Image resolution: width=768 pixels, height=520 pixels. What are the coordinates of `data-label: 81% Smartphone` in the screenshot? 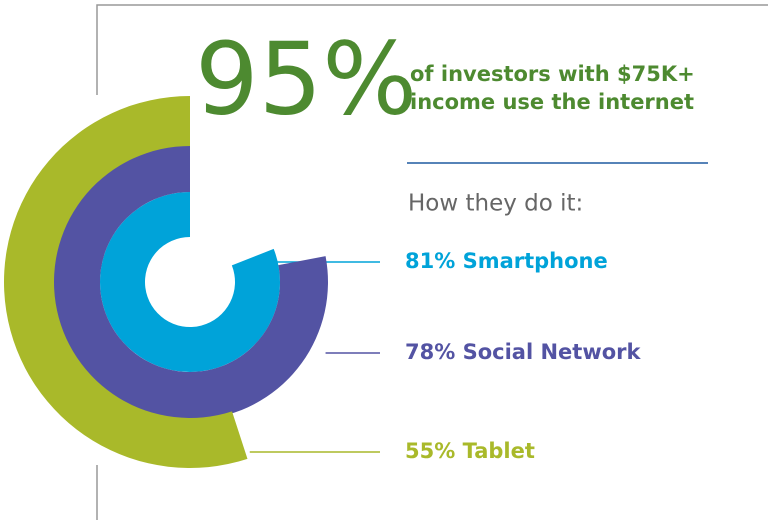 It's located at (506, 261).